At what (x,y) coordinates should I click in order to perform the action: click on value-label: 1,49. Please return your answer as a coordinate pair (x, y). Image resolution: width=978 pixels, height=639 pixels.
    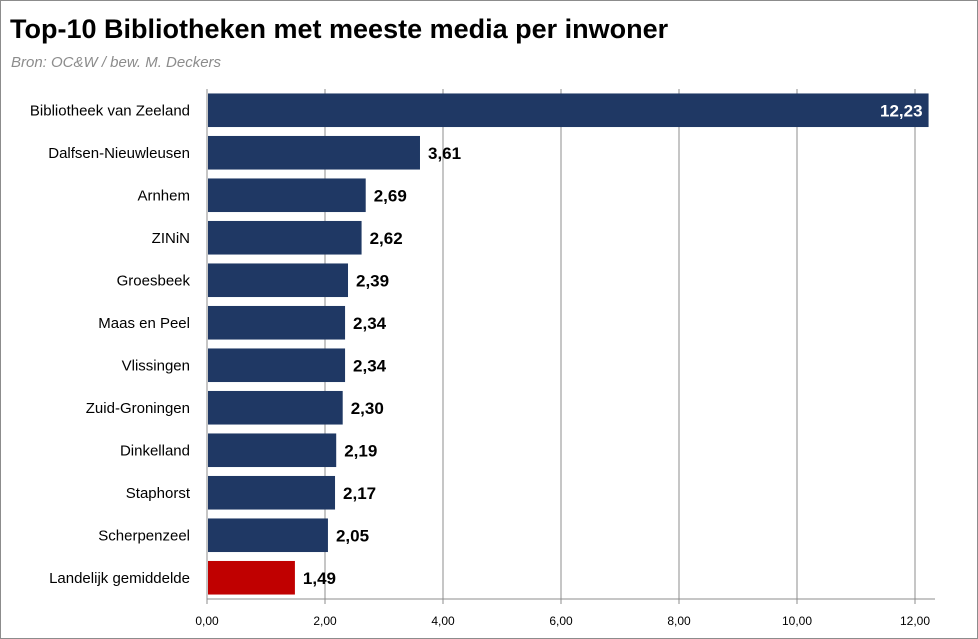
    Looking at the image, I should click on (319, 578).